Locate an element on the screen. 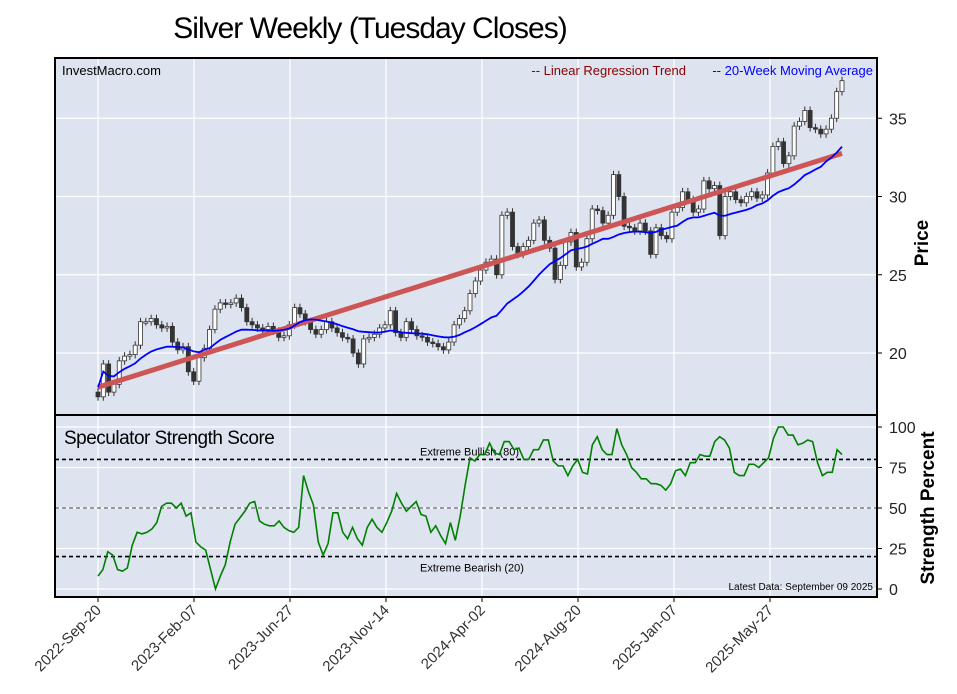  strength-tick-label: 100 is located at coordinates (902, 428).